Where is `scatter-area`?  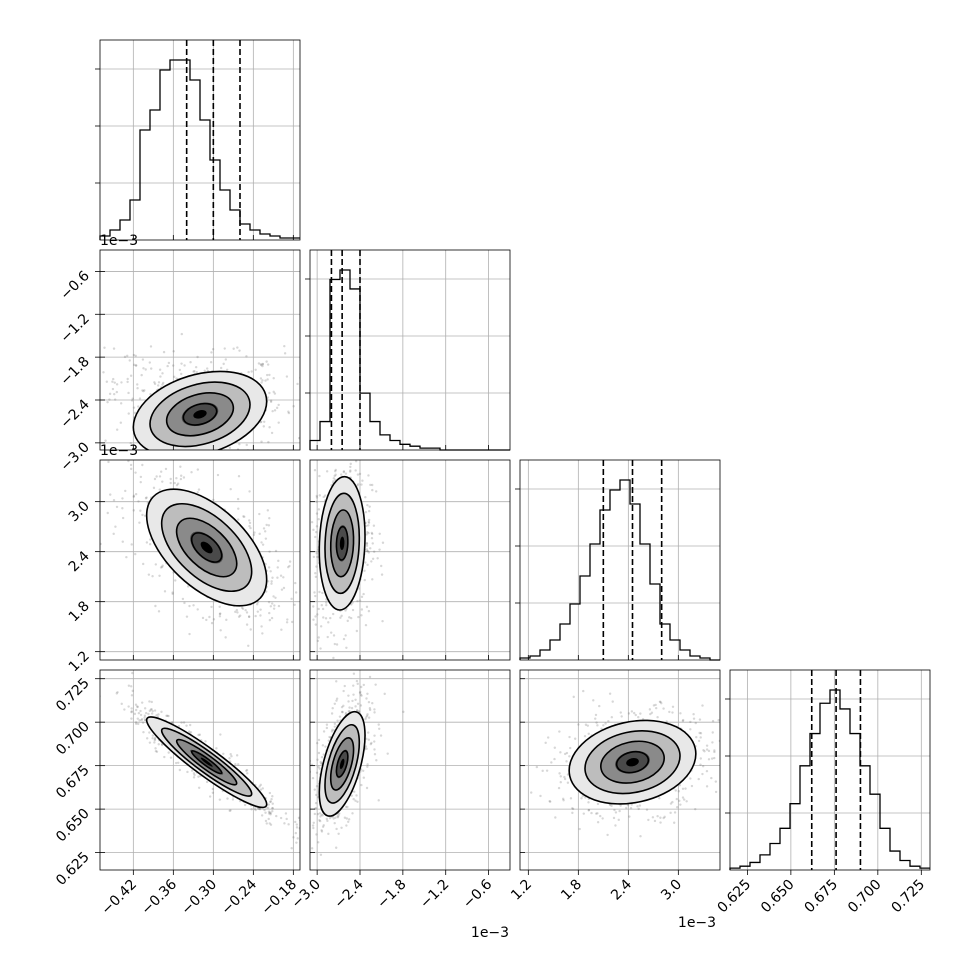
scatter-area is located at coordinates (200, 770).